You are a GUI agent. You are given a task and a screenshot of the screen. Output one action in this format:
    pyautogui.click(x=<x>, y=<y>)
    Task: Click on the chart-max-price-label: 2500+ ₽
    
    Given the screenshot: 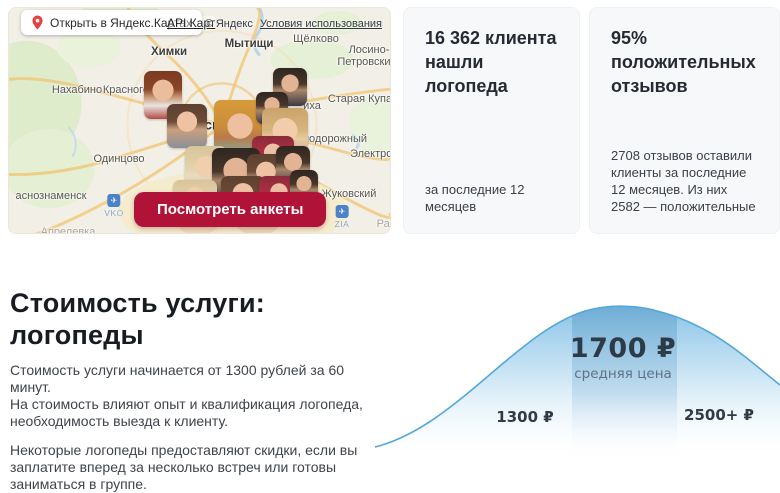 What is the action you would take?
    pyautogui.click(x=719, y=415)
    